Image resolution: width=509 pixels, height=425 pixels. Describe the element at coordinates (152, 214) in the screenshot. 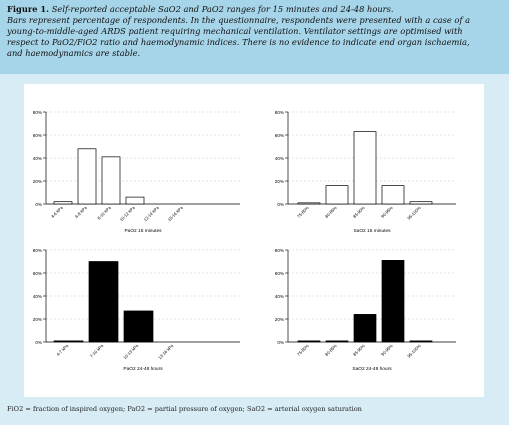

I see `category-label: 12-14 kPa` at that location.